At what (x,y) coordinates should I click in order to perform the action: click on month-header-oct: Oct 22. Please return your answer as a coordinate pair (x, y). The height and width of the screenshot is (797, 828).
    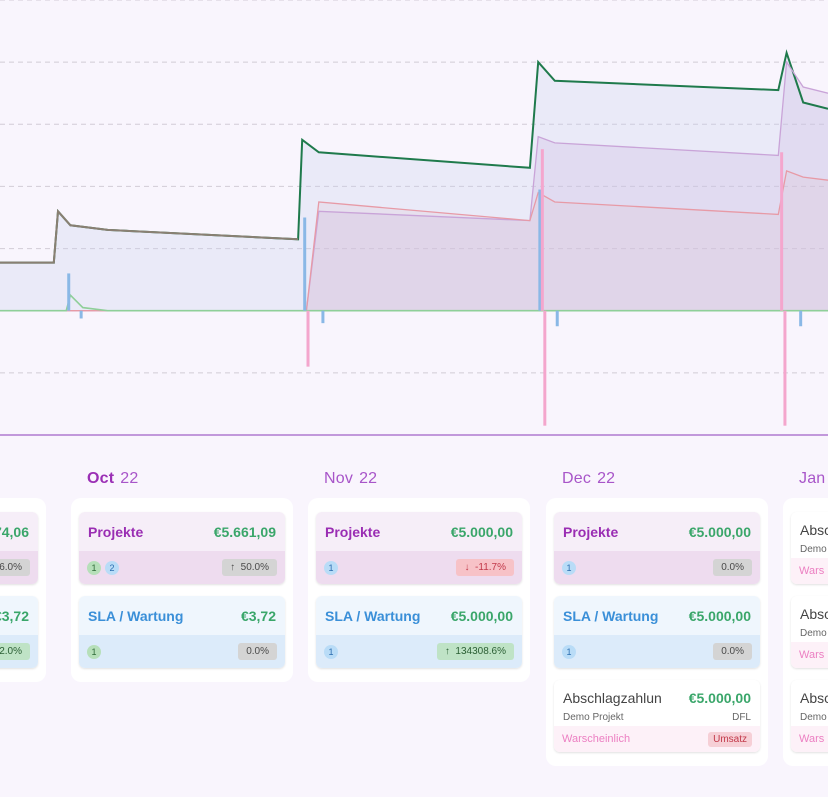
    Looking at the image, I should click on (113, 478).